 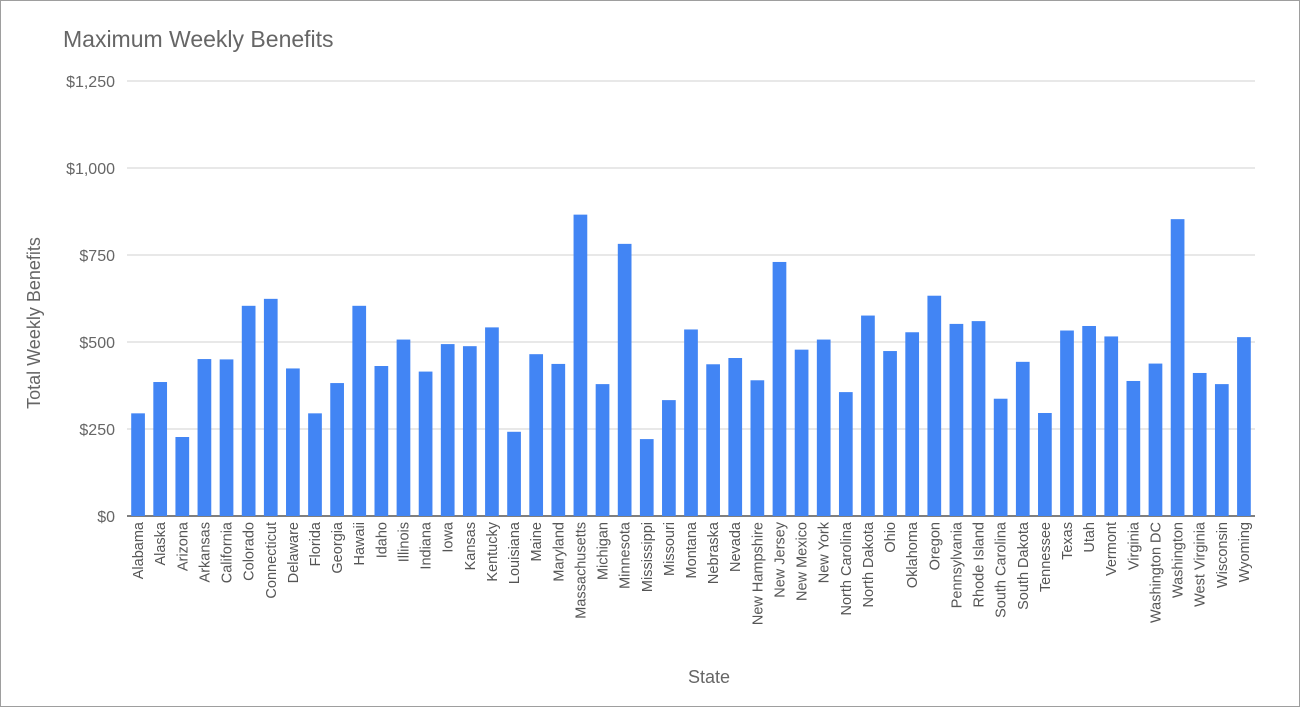 What do you see at coordinates (382, 540) in the screenshot?
I see `x-tick-label: Idaho` at bounding box center [382, 540].